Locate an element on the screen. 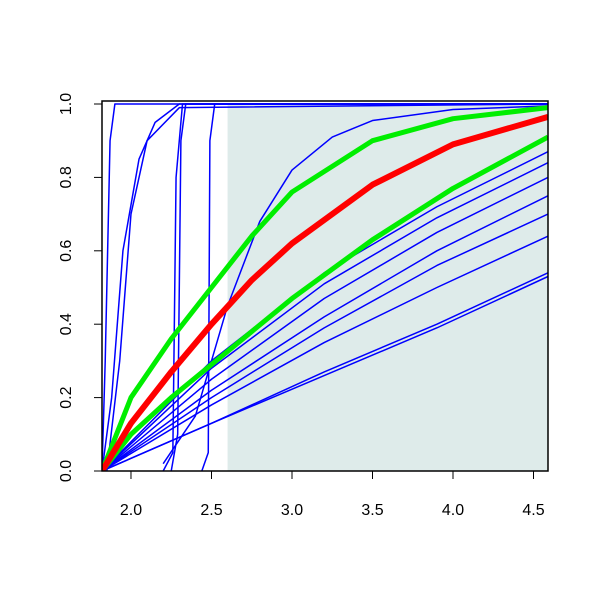 This screenshot has width=600, height=600. x-tick-label: 2.5 is located at coordinates (211, 510).